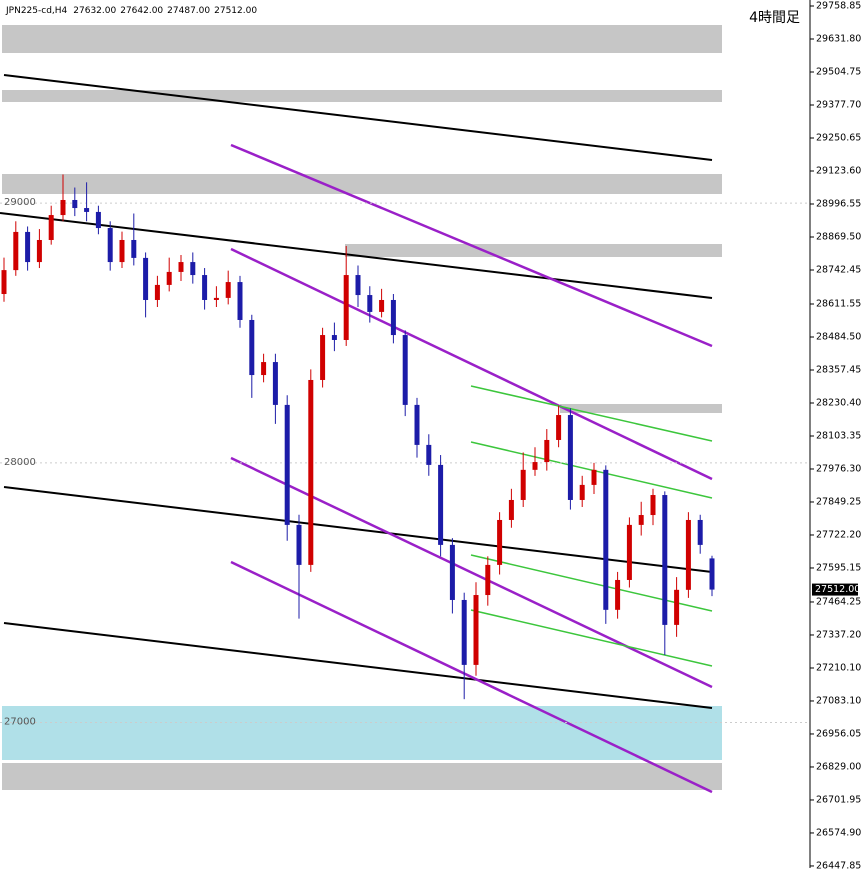  Describe the element at coordinates (838, 39) in the screenshot. I see `y-tick-label: 29631.80` at that location.